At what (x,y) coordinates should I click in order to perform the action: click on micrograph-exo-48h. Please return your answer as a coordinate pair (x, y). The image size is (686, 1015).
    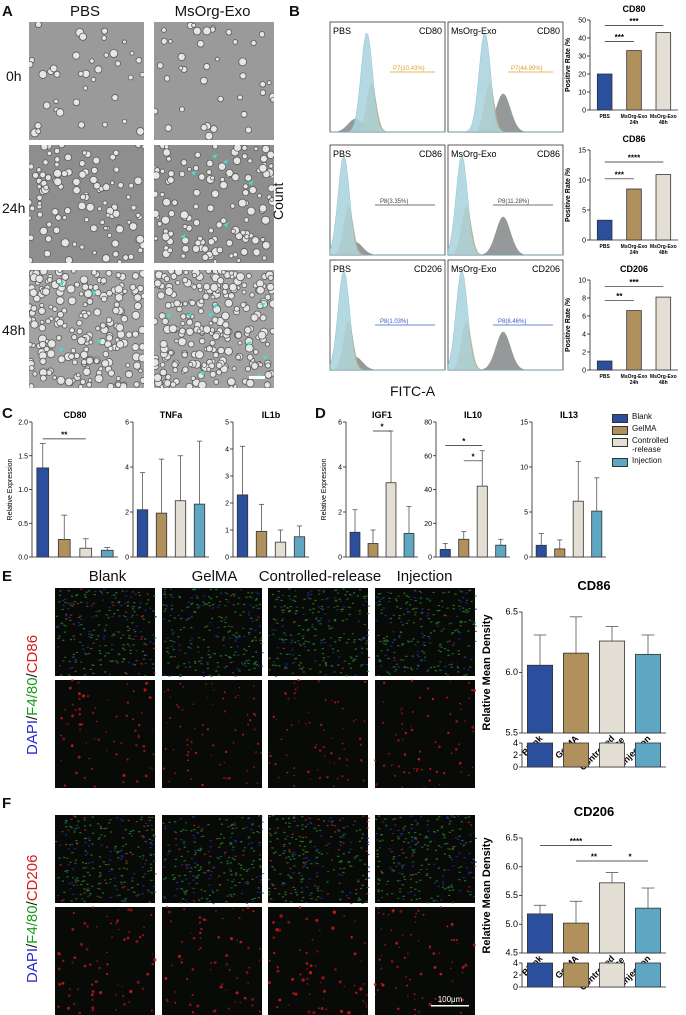
    Looking at the image, I should click on (214, 329).